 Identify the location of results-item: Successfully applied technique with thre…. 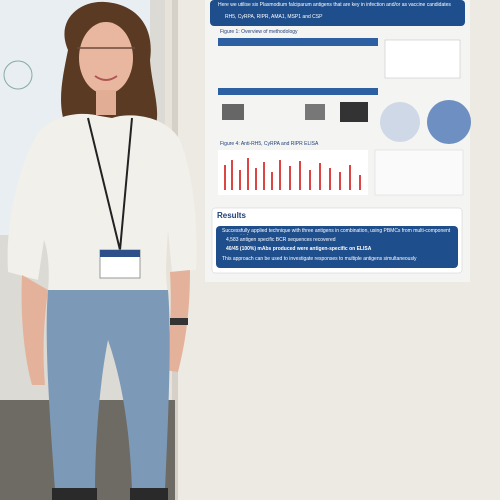
(336, 231).